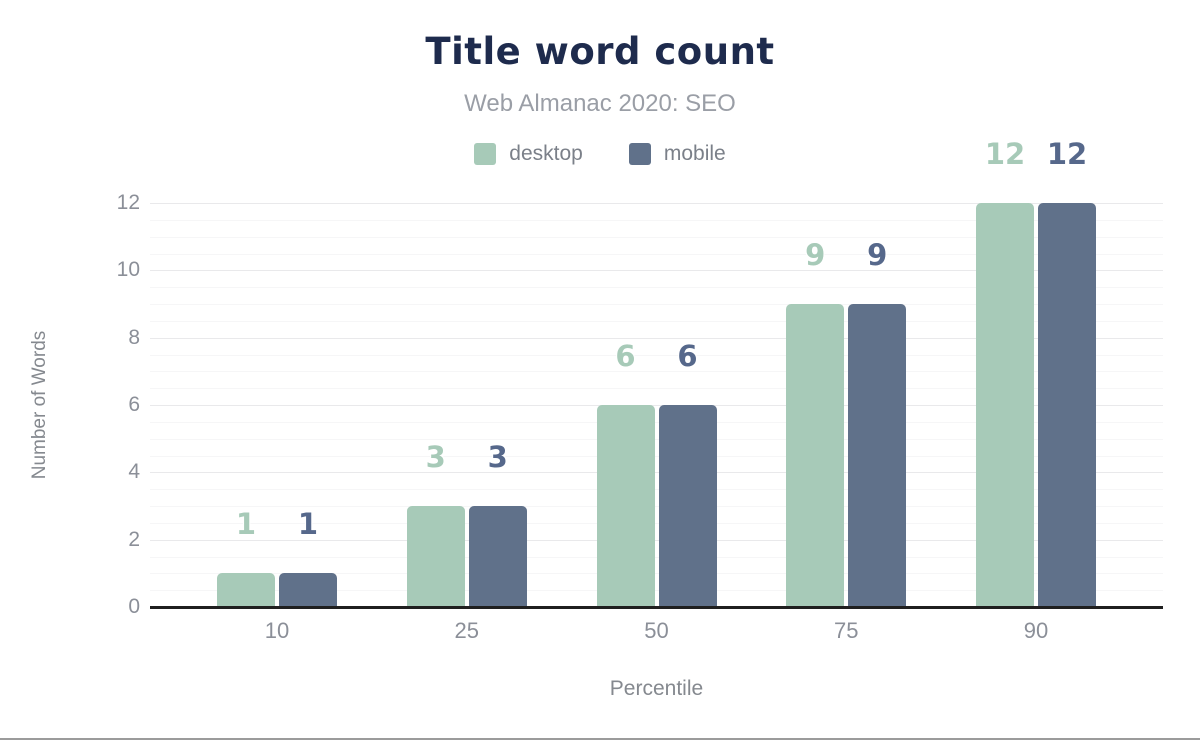  I want to click on bar-mobile-p90, so click(1067, 405).